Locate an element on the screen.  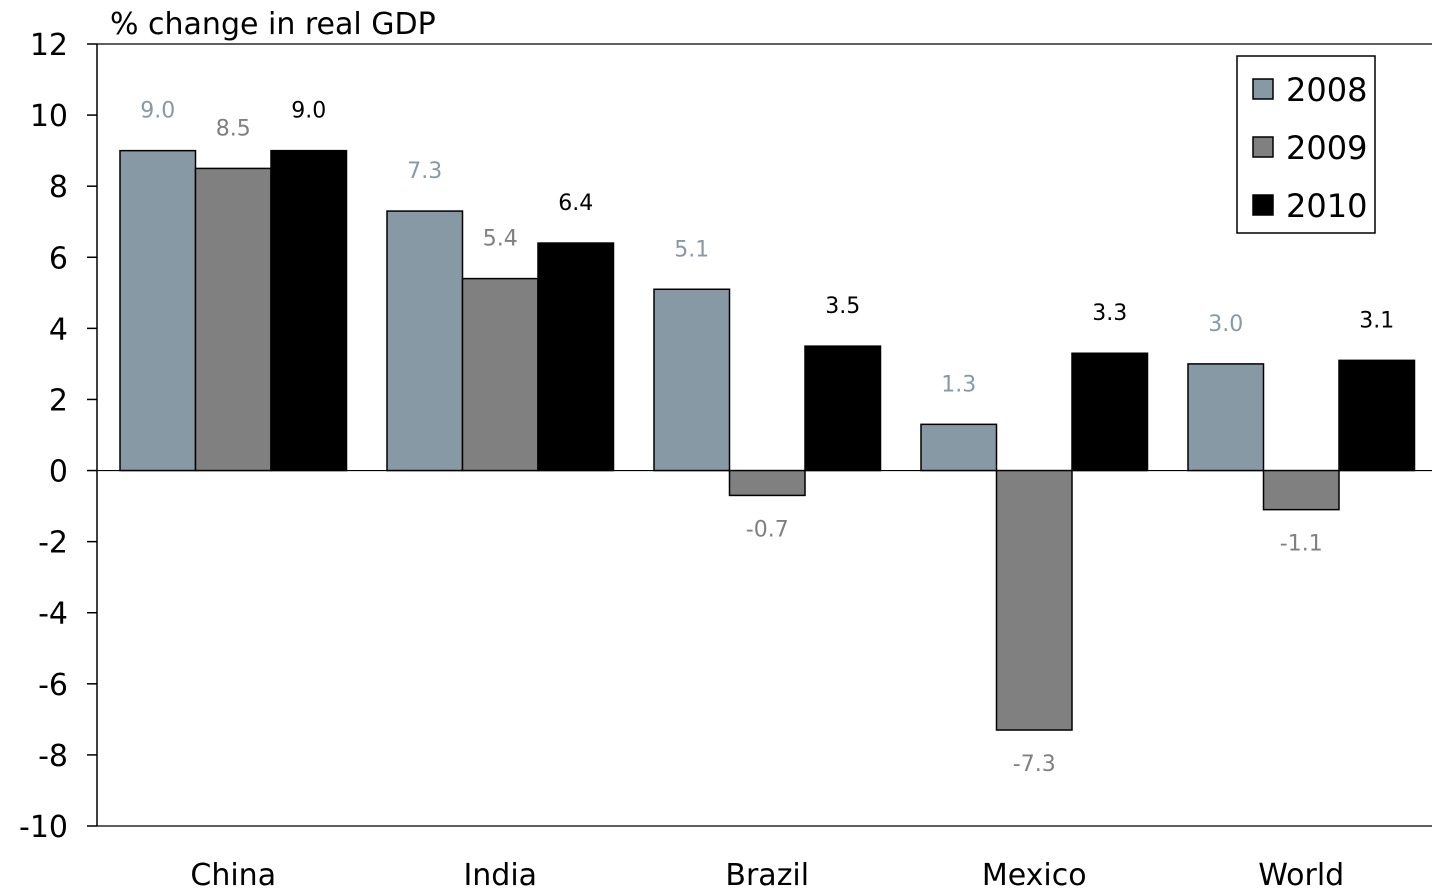
y-tick-label: 4 is located at coordinates (58, 329).